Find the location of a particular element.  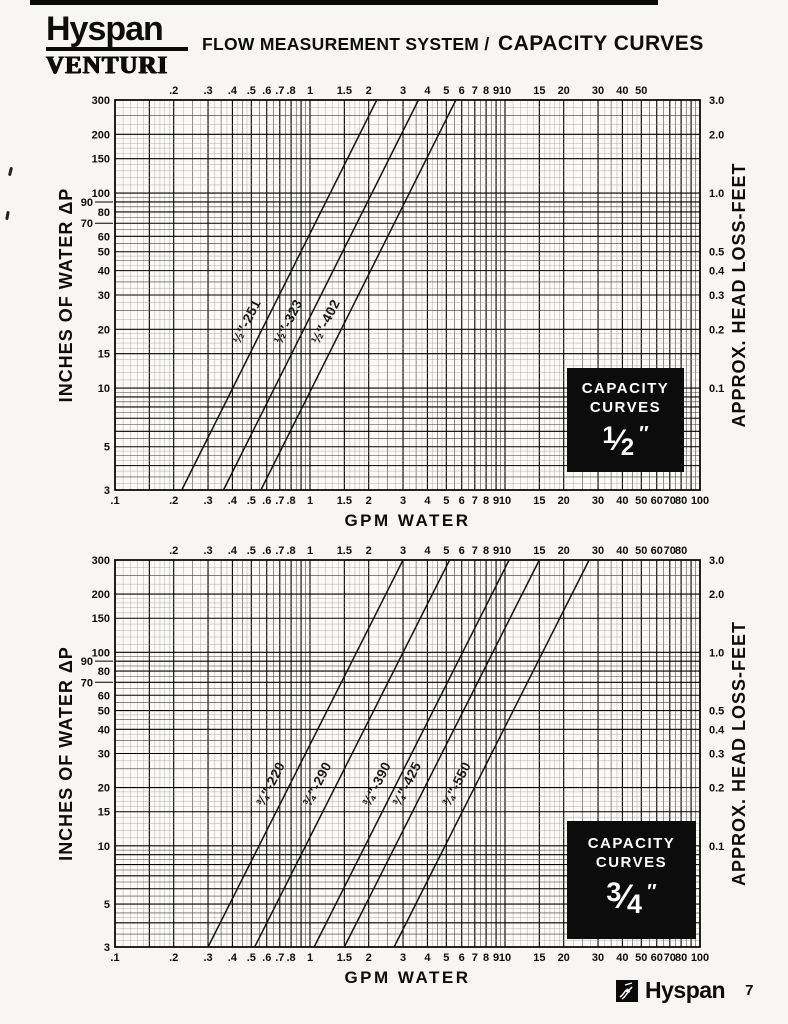

svg-text: 200 is located at coordinates (101, 135).